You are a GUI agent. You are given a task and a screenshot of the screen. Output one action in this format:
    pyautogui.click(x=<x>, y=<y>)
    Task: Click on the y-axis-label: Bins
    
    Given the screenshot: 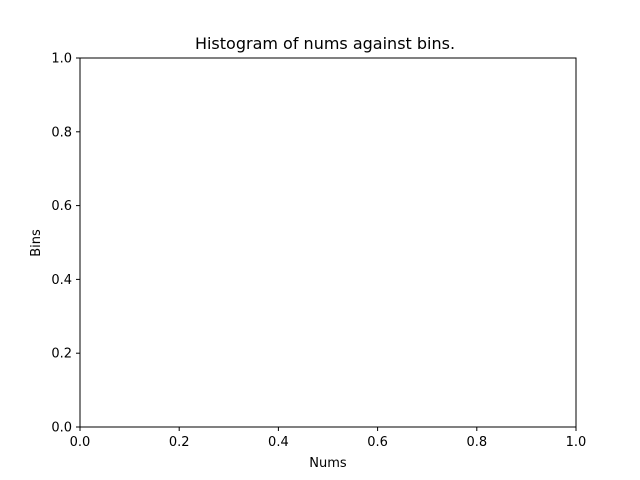 What is the action you would take?
    pyautogui.click(x=36, y=243)
    